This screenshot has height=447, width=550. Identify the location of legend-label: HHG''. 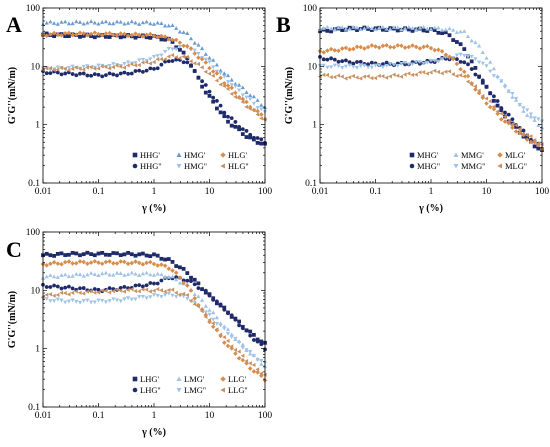
(151, 166).